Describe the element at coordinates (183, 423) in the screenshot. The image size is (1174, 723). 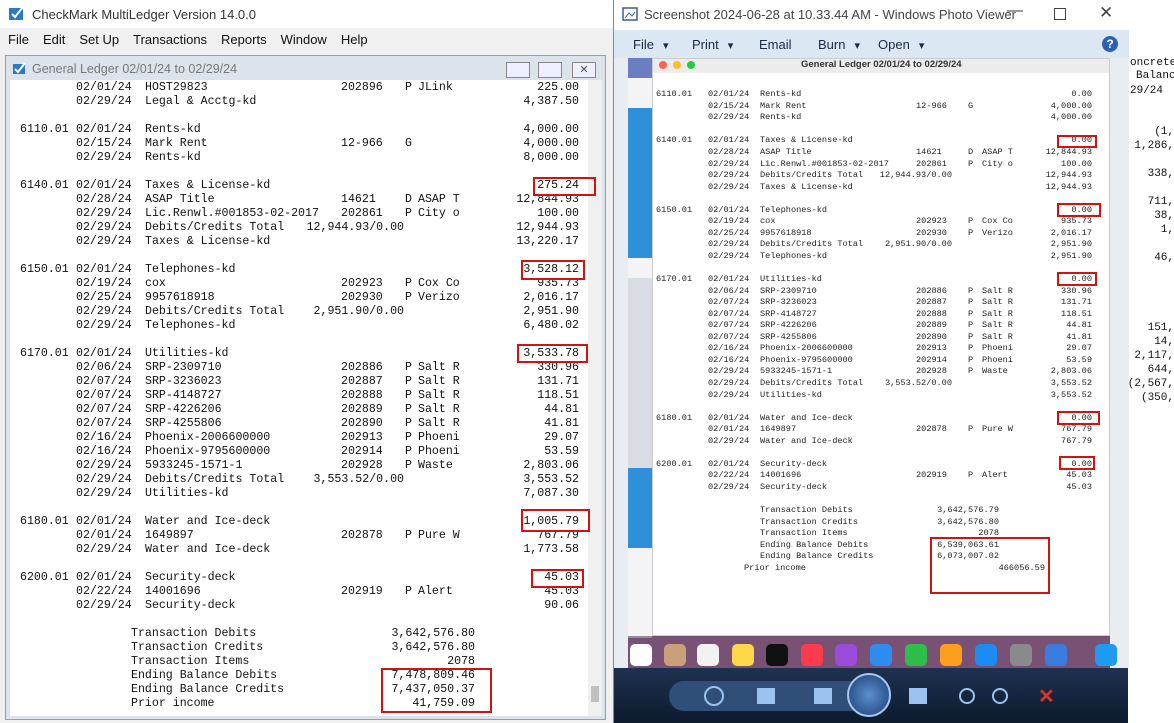
I see `ledger-description: SRP-4255806` at that location.